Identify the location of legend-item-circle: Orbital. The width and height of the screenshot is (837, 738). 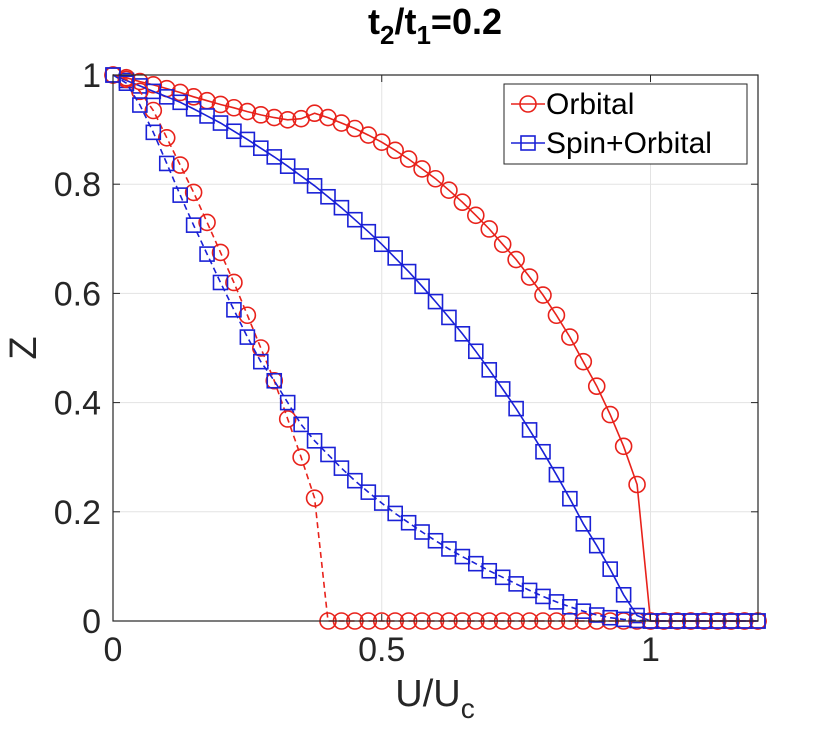
(572, 104).